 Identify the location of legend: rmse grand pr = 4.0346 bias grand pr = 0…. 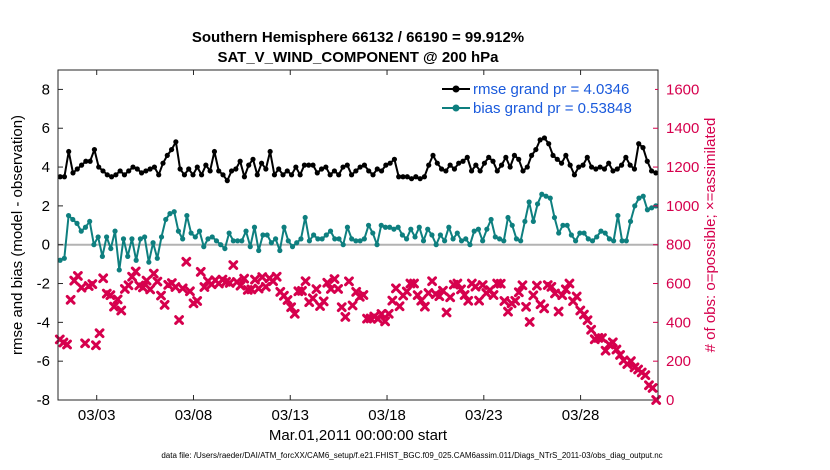
(546, 99).